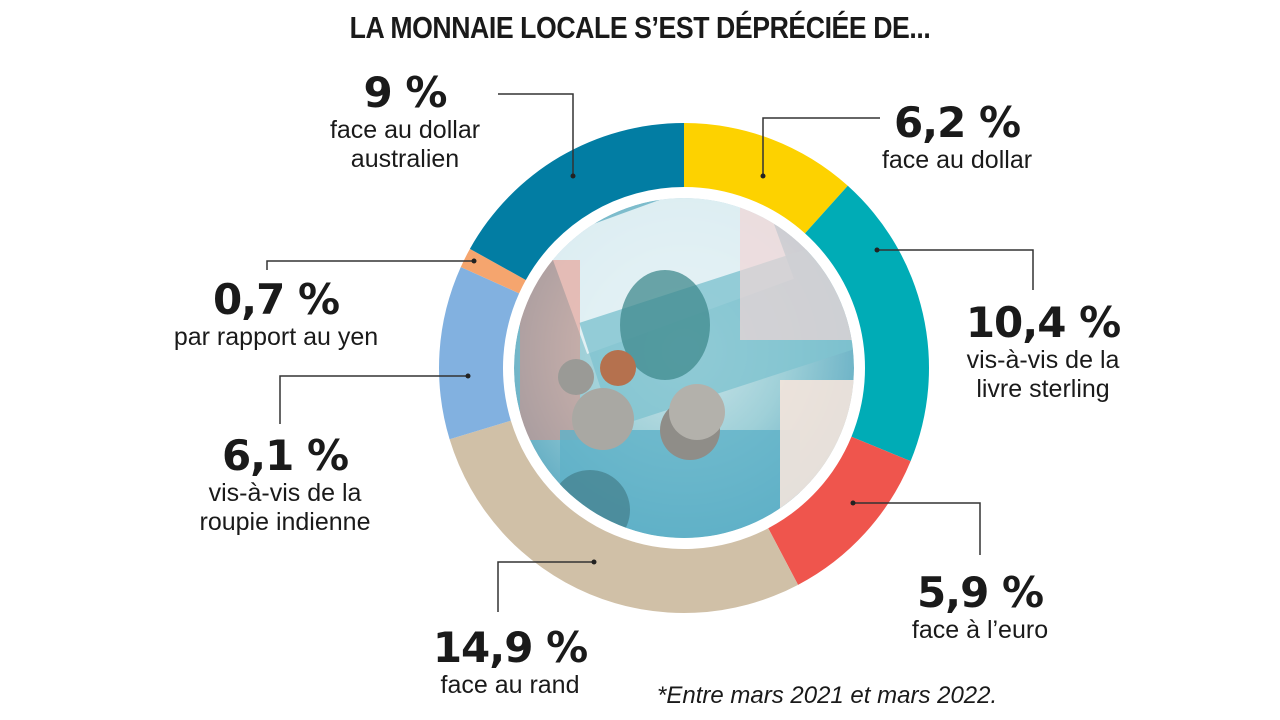  I want to click on slice-value: 10,4 %, so click(1043, 322).